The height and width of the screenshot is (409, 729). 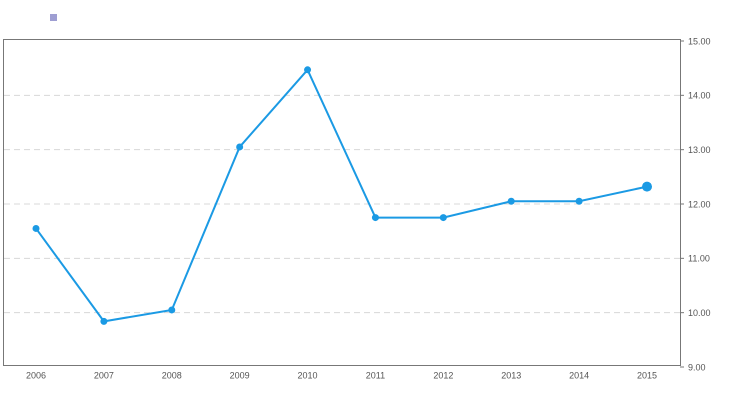 What do you see at coordinates (172, 375) in the screenshot?
I see `x-tick-label: 2008` at bounding box center [172, 375].